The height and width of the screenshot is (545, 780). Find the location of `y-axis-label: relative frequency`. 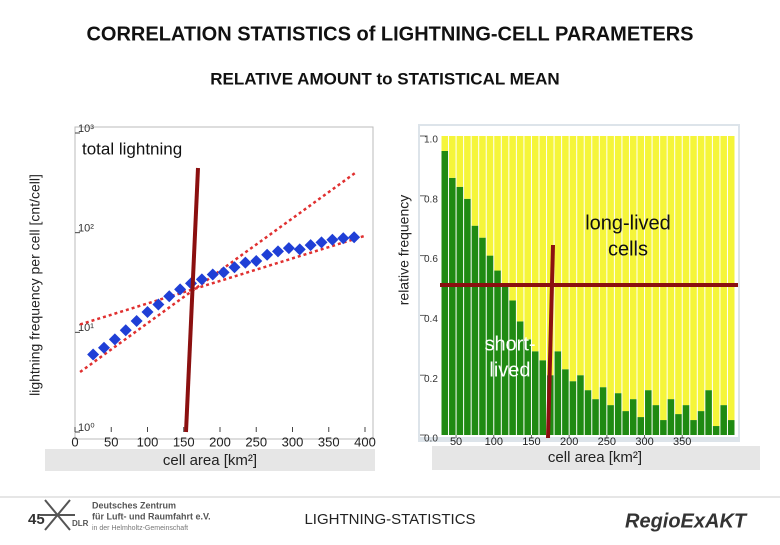

y-axis-label: relative frequency is located at coordinates (404, 250).